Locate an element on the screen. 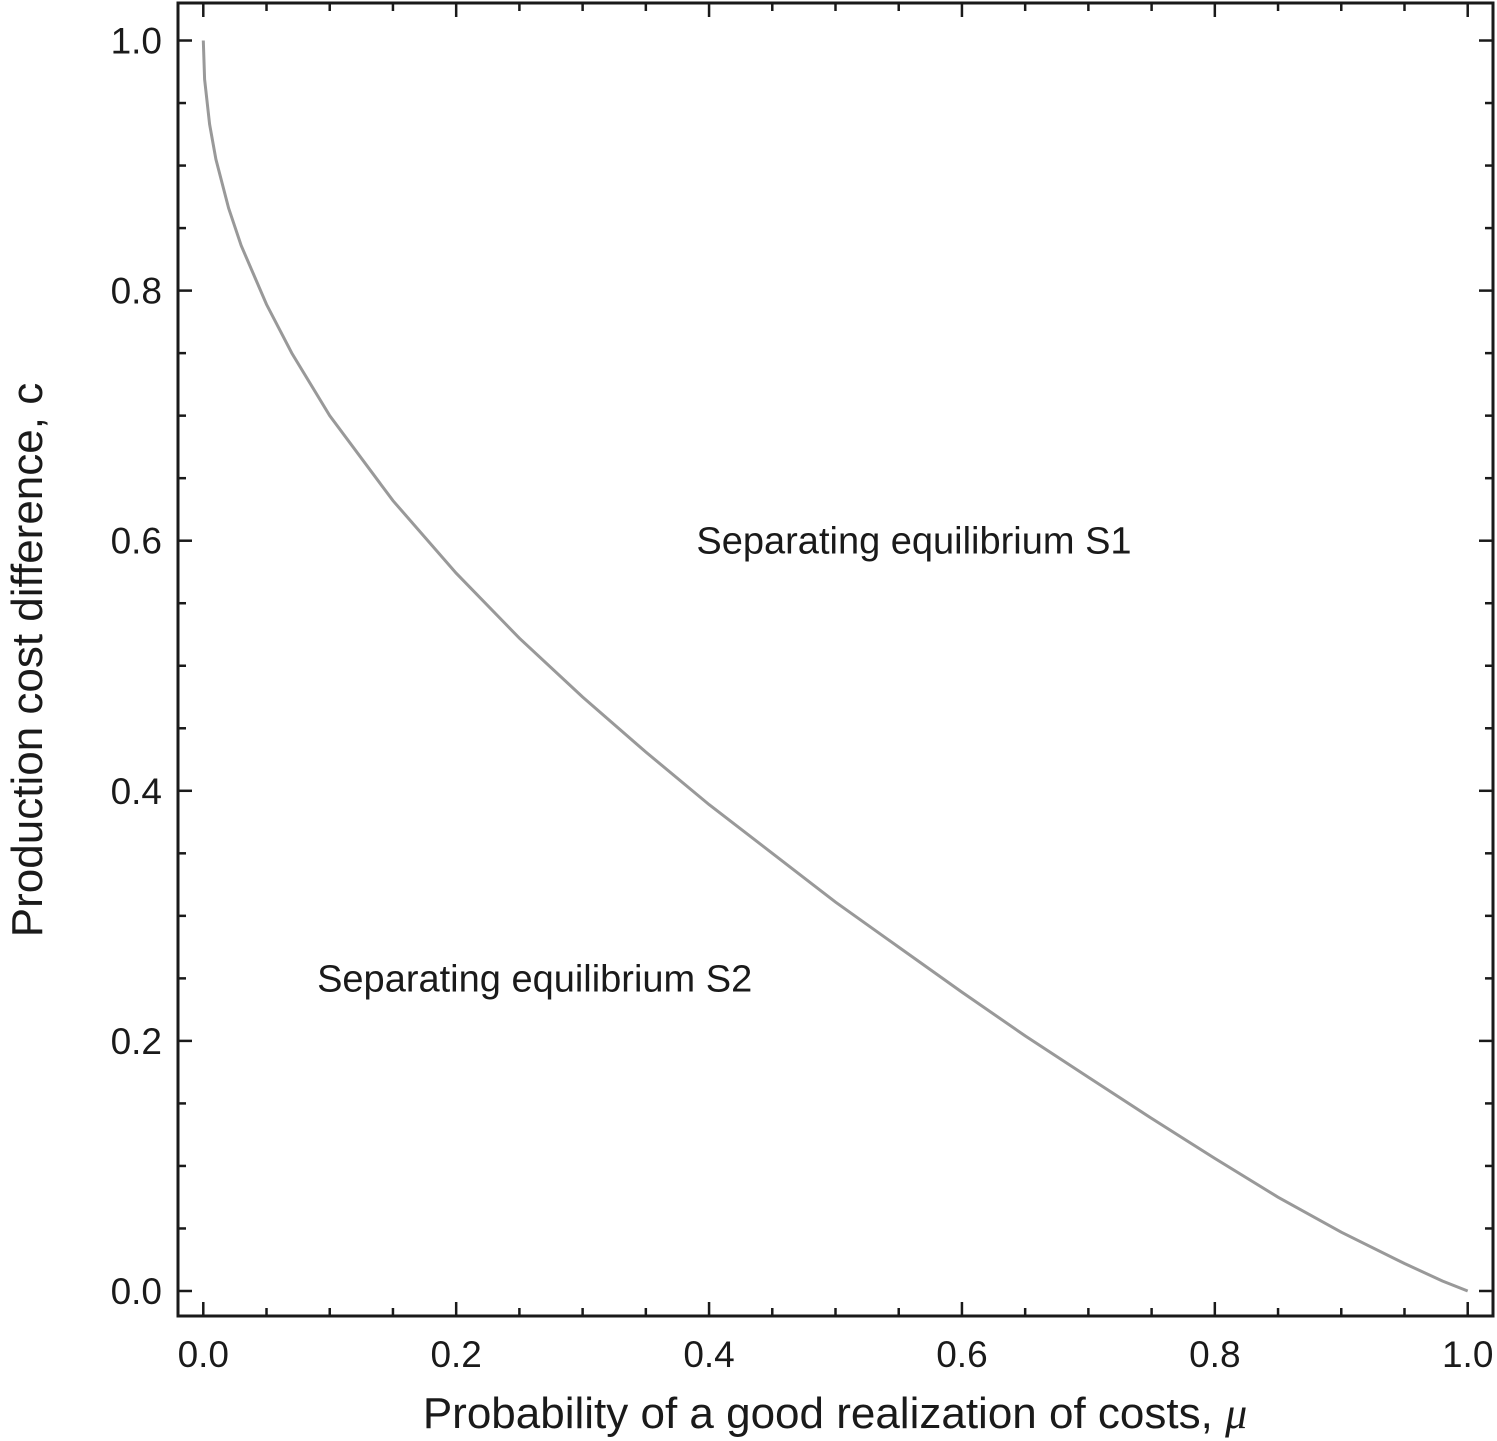 The height and width of the screenshot is (1441, 1497). y-tick-label: 0.8 is located at coordinates (136, 291).